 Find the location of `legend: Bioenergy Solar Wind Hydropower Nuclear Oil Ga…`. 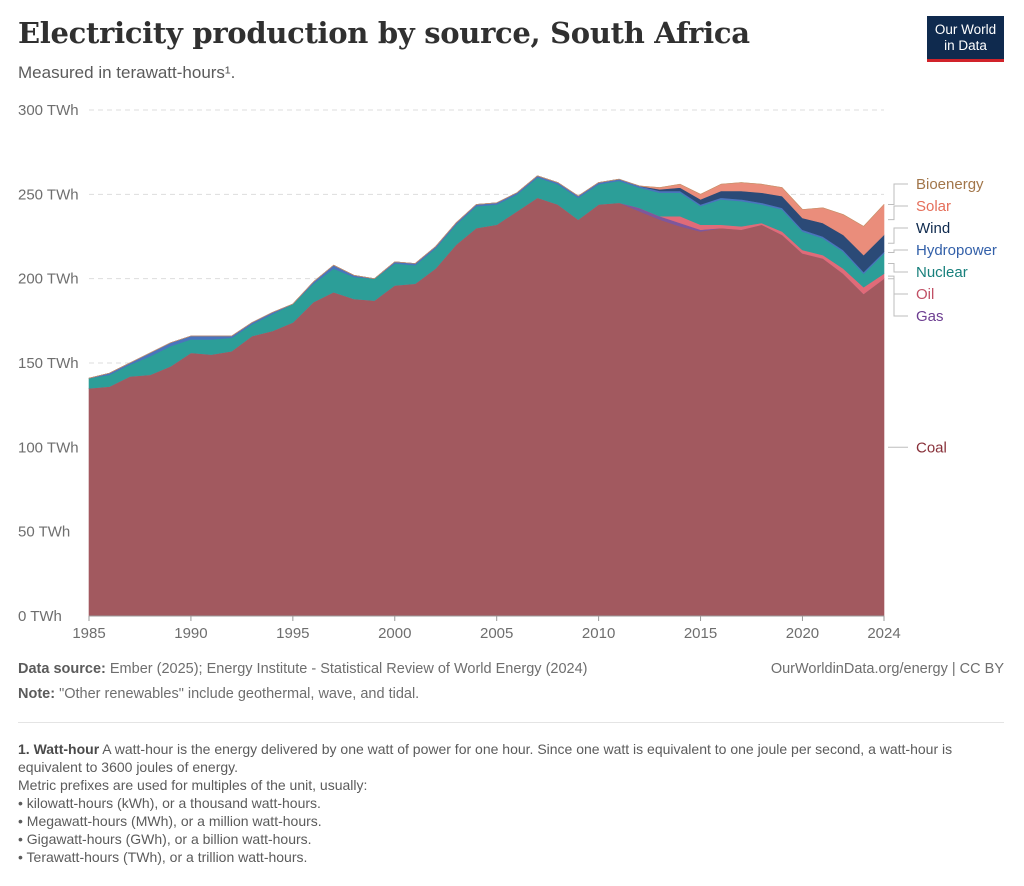

legend: Bioenergy Solar Wind Hydropower Nuclear Oil Ga… is located at coordinates (942, 316).